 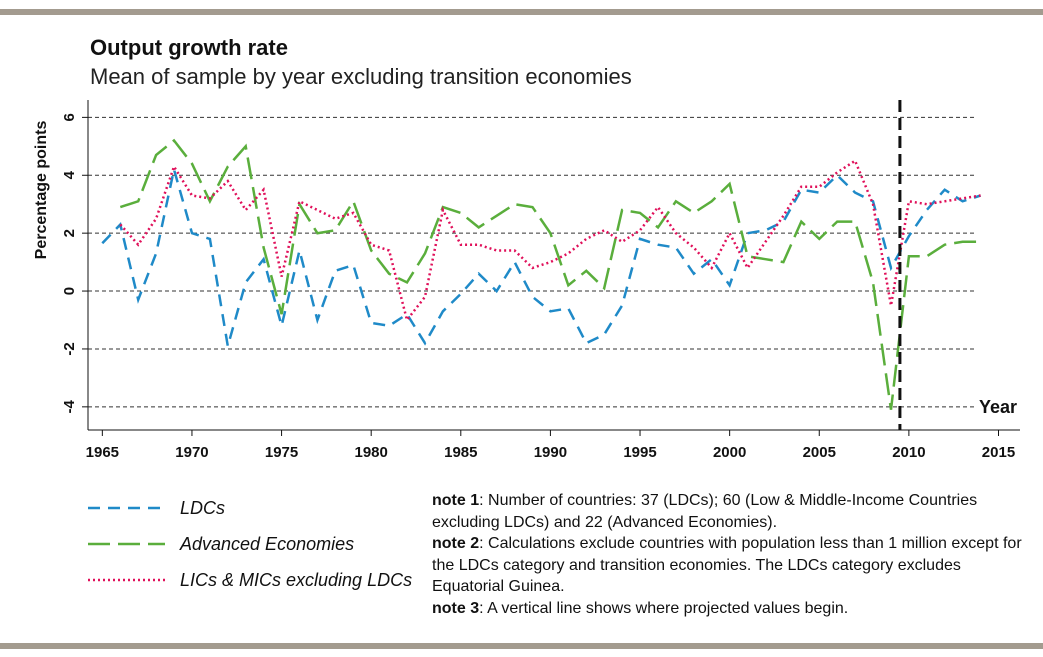 I want to click on x-tick-label: 2010, so click(x=908, y=452).